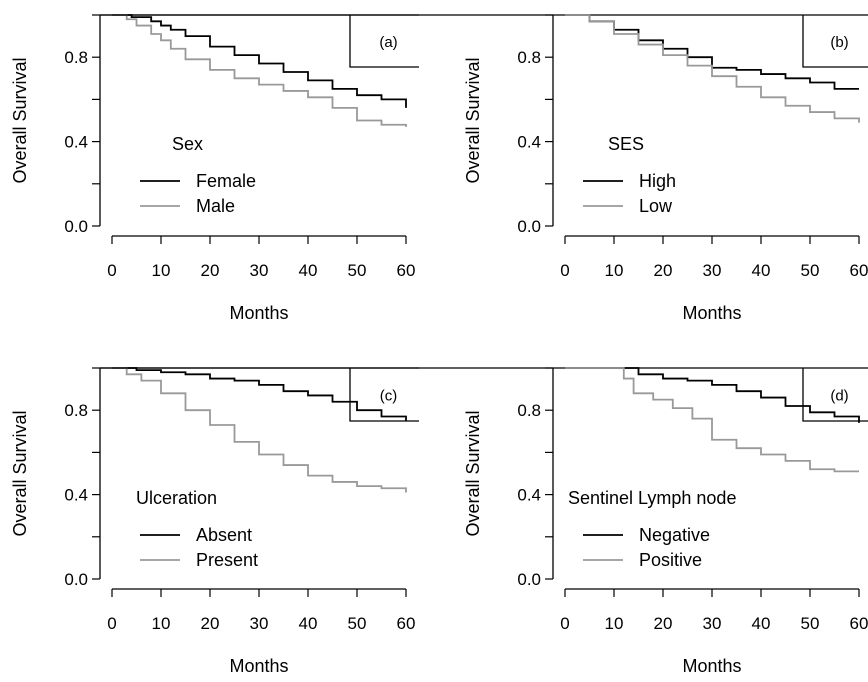 This screenshot has height=682, width=868. What do you see at coordinates (652, 498) in the screenshot?
I see `legend-title: Sentinel Lymph node` at bounding box center [652, 498].